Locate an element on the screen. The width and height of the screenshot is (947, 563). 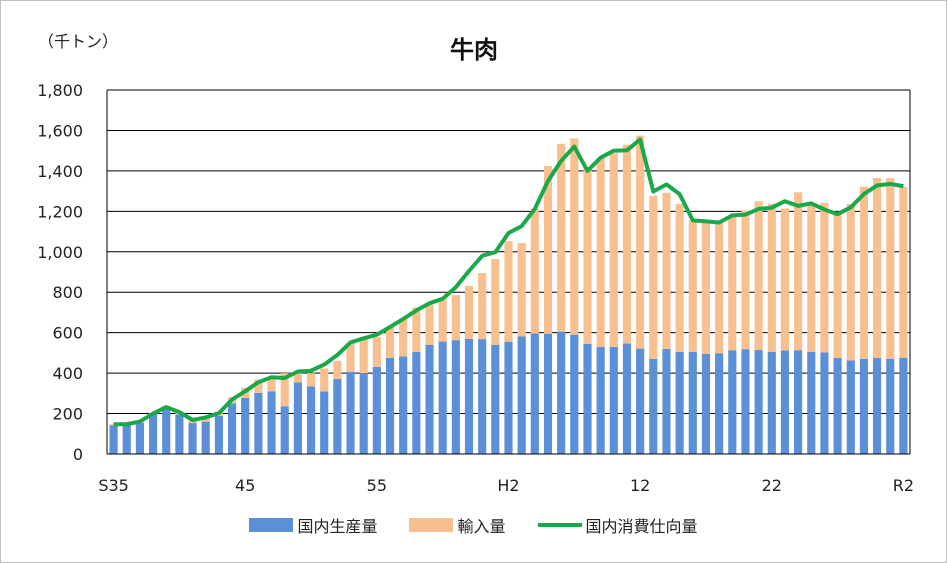
legend-item-imports: 輸入量 is located at coordinates (457, 525).